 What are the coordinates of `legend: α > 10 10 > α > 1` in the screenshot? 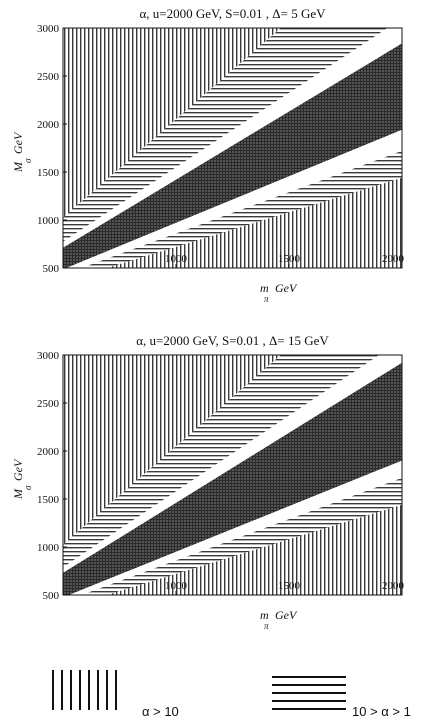 It's located at (212, 694).